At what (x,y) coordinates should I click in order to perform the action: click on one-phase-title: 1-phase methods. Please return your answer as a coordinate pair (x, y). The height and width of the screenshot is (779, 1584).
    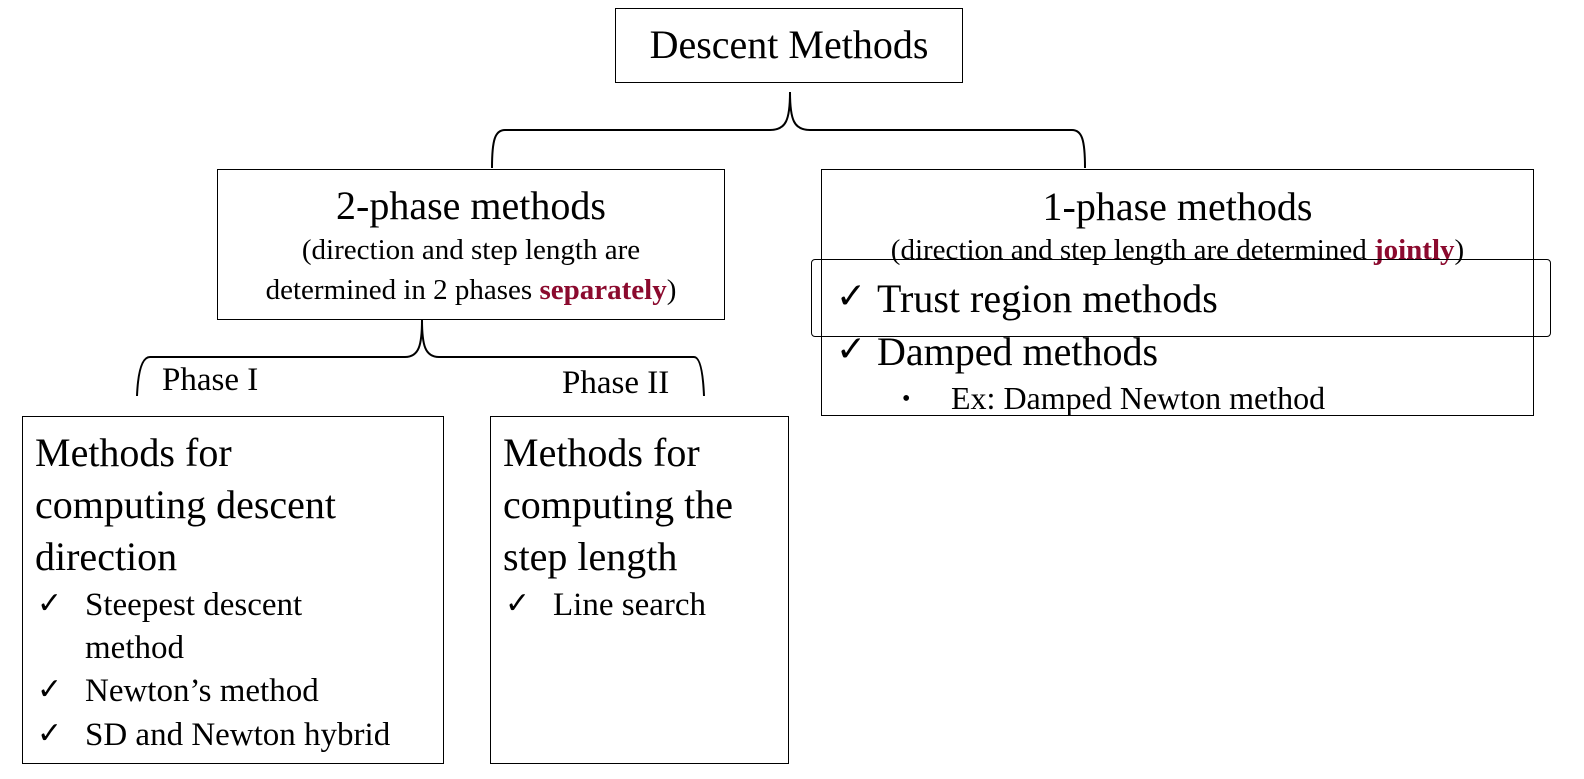
    Looking at the image, I should click on (1177, 206).